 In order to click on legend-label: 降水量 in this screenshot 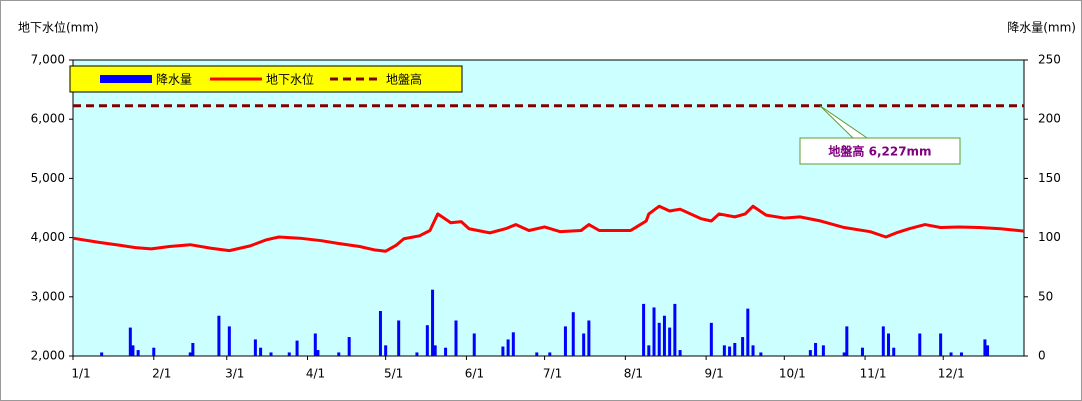, I will do `click(174, 80)`.